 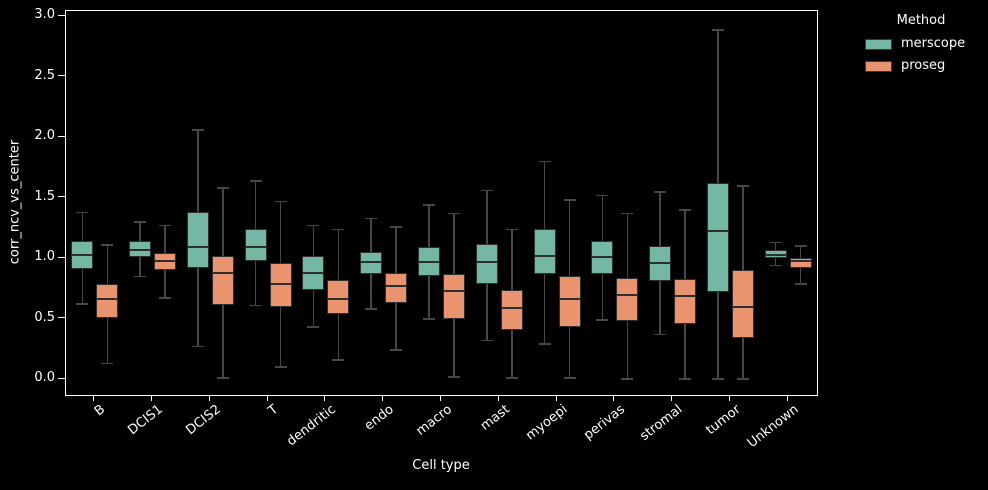 What do you see at coordinates (396, 227) in the screenshot?
I see `whisker-cap-top-proseg-endo` at bounding box center [396, 227].